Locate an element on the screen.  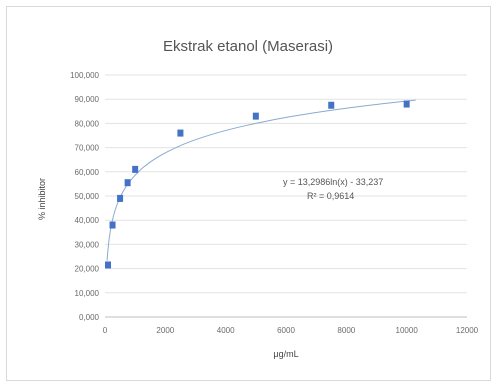
y-tick-label: 90,000 is located at coordinates (87, 99).